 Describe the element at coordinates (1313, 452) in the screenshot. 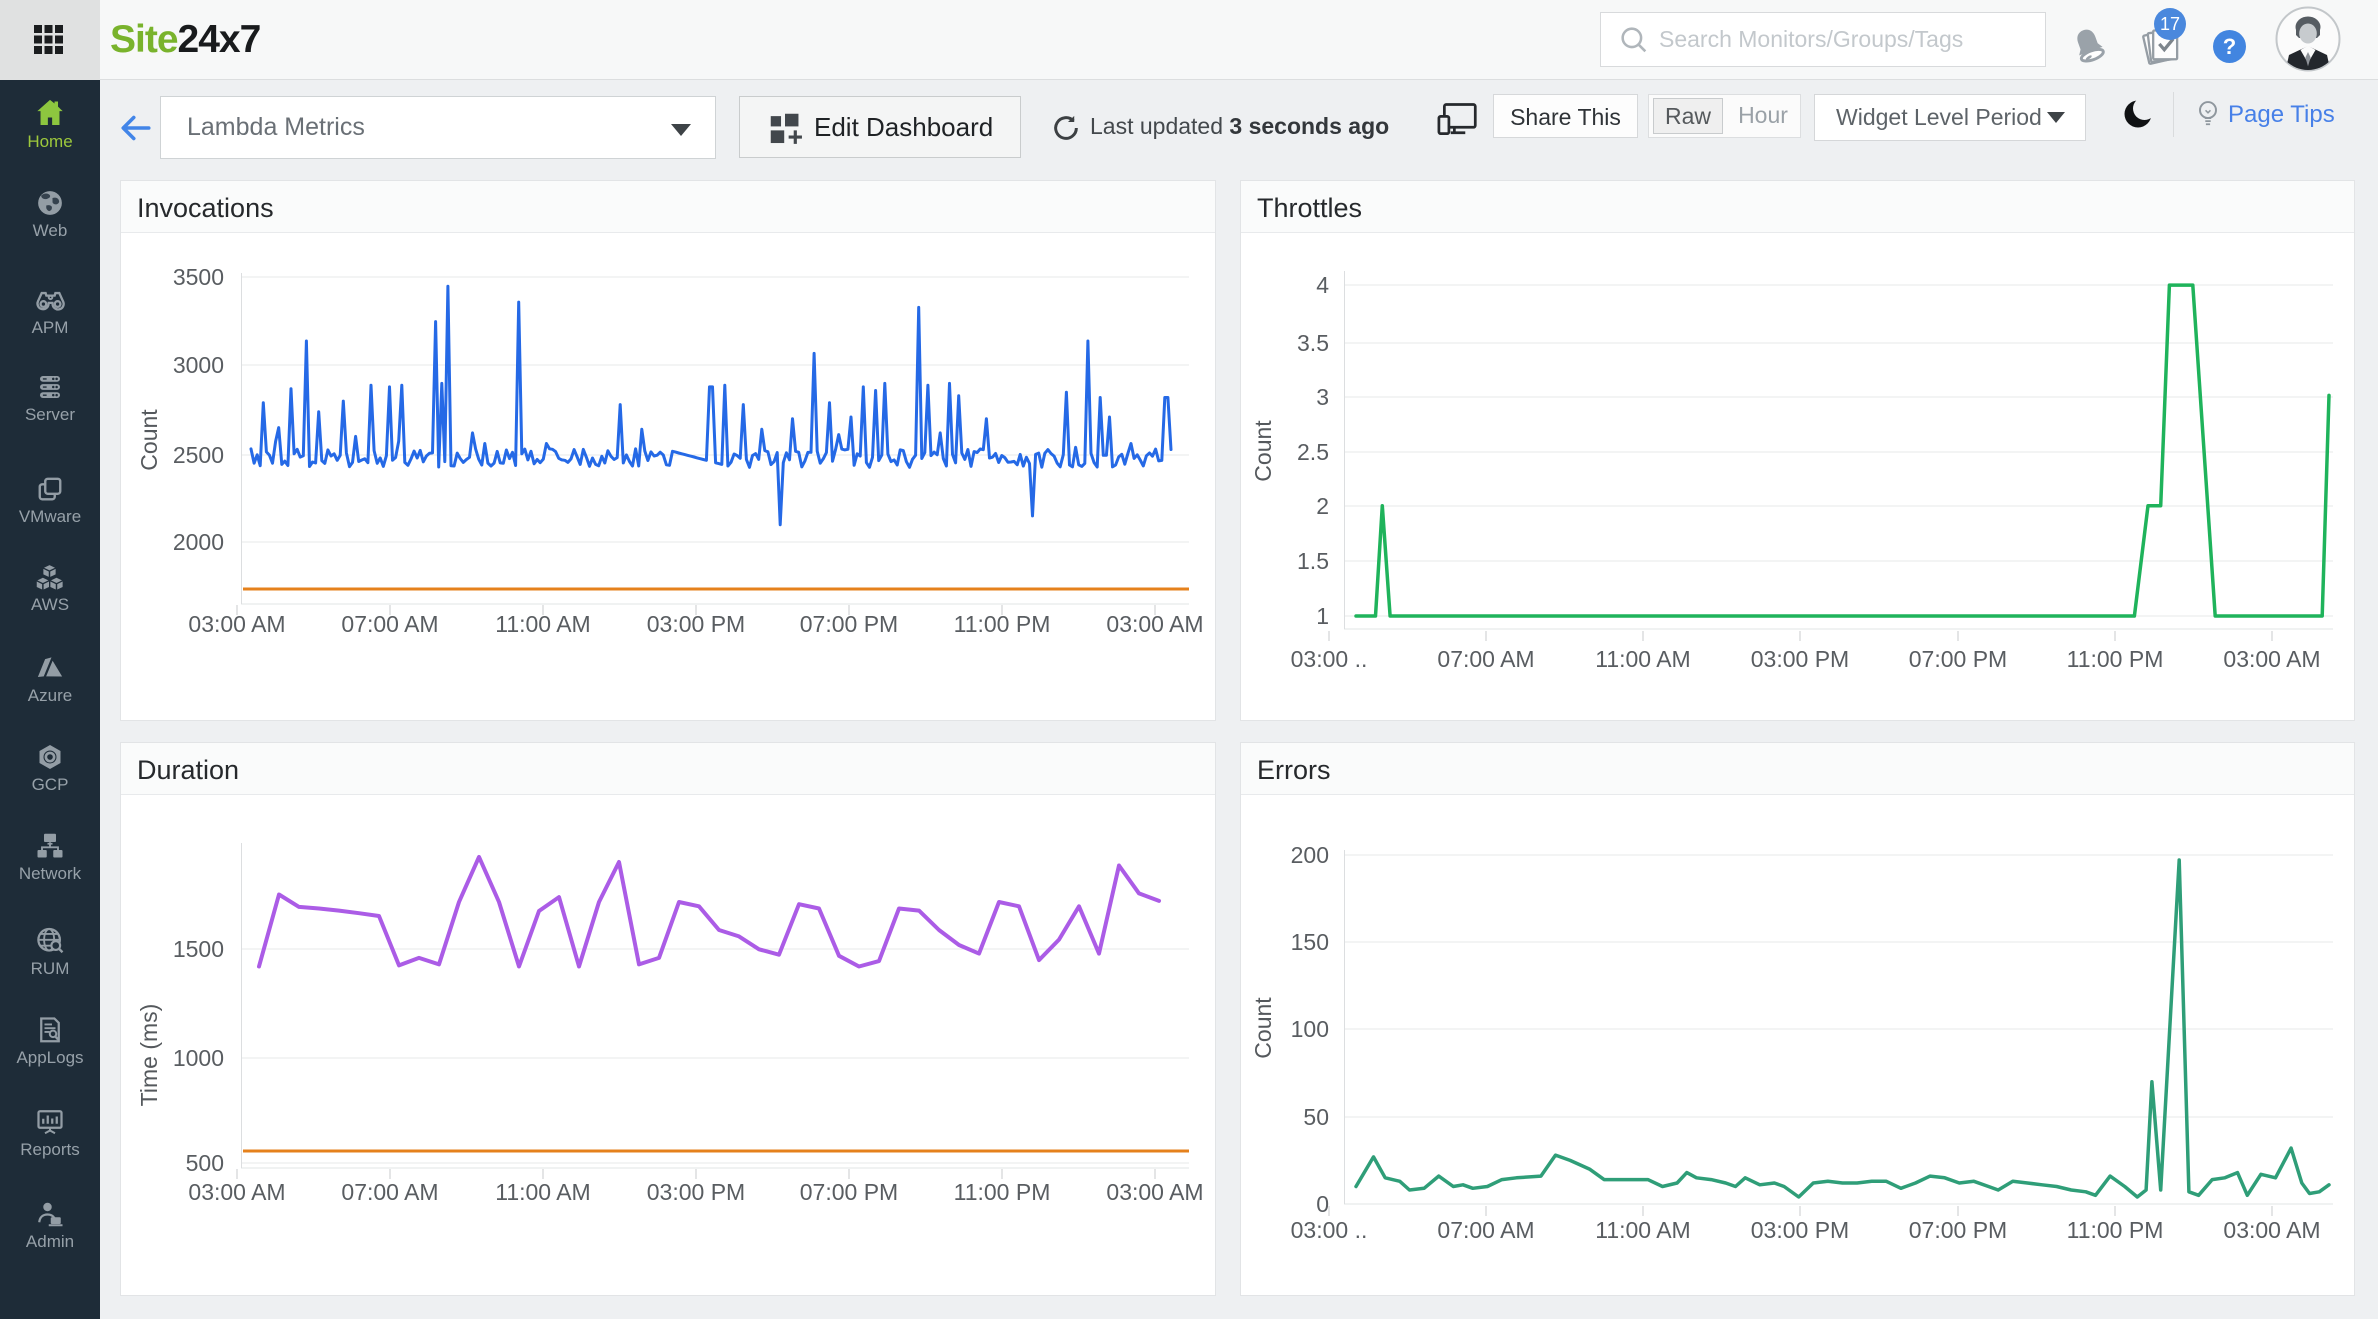

I see `svg-text: 2.5` at that location.